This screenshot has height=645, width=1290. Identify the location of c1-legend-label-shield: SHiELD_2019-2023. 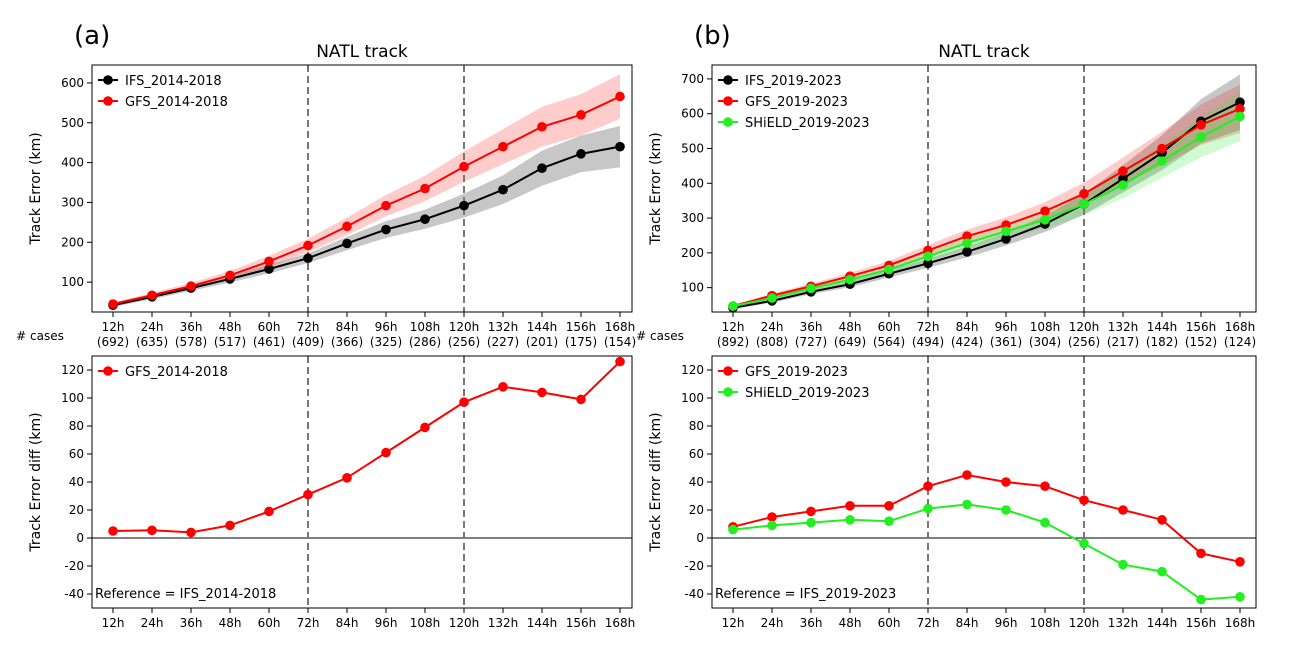
(807, 123).